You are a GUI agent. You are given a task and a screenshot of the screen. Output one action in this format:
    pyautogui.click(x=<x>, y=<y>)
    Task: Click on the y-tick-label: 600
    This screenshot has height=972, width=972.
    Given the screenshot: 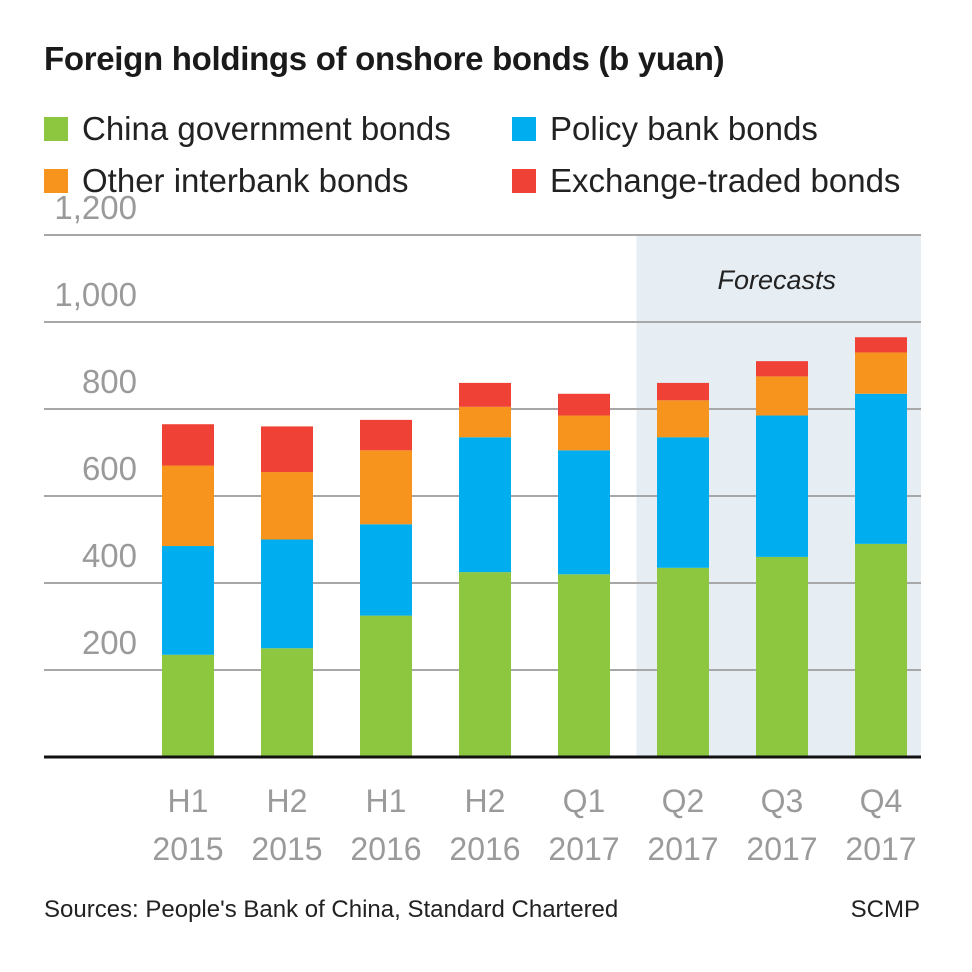 What is the action you would take?
    pyautogui.click(x=109, y=468)
    